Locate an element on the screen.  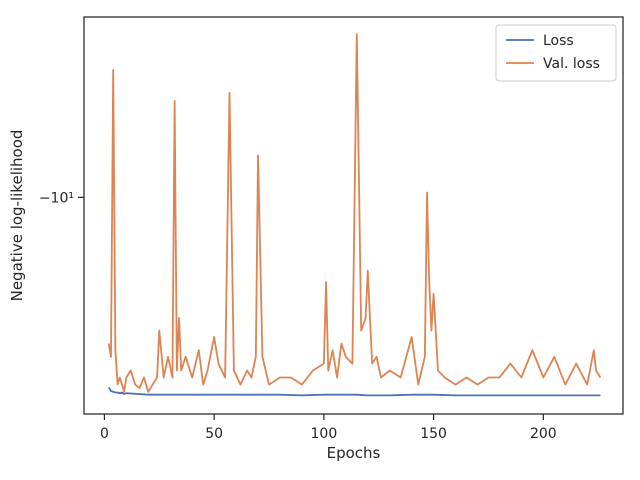
x-axis: 0 50 100 150 200 is located at coordinates (328, 428).